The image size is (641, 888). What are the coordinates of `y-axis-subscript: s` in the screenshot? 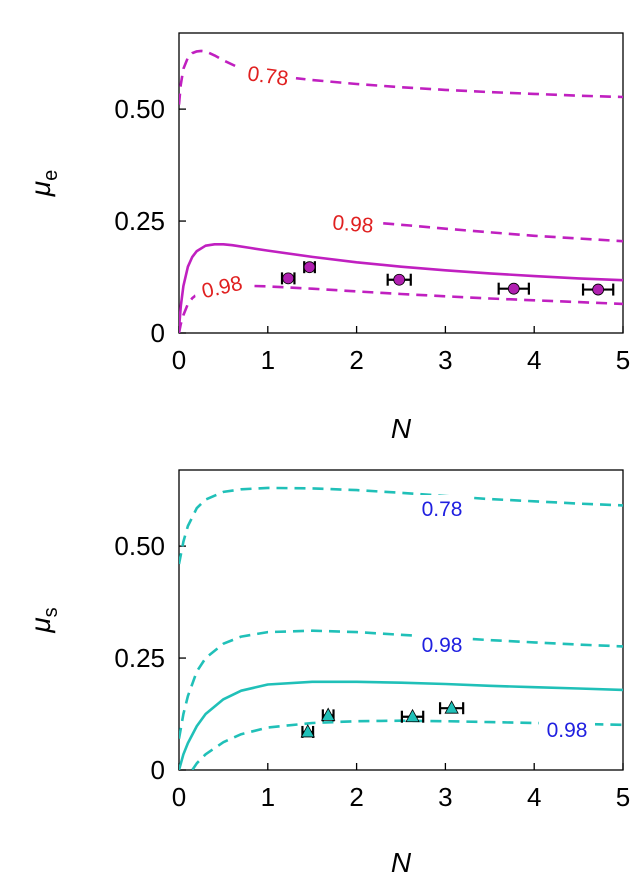 It's located at (51, 612).